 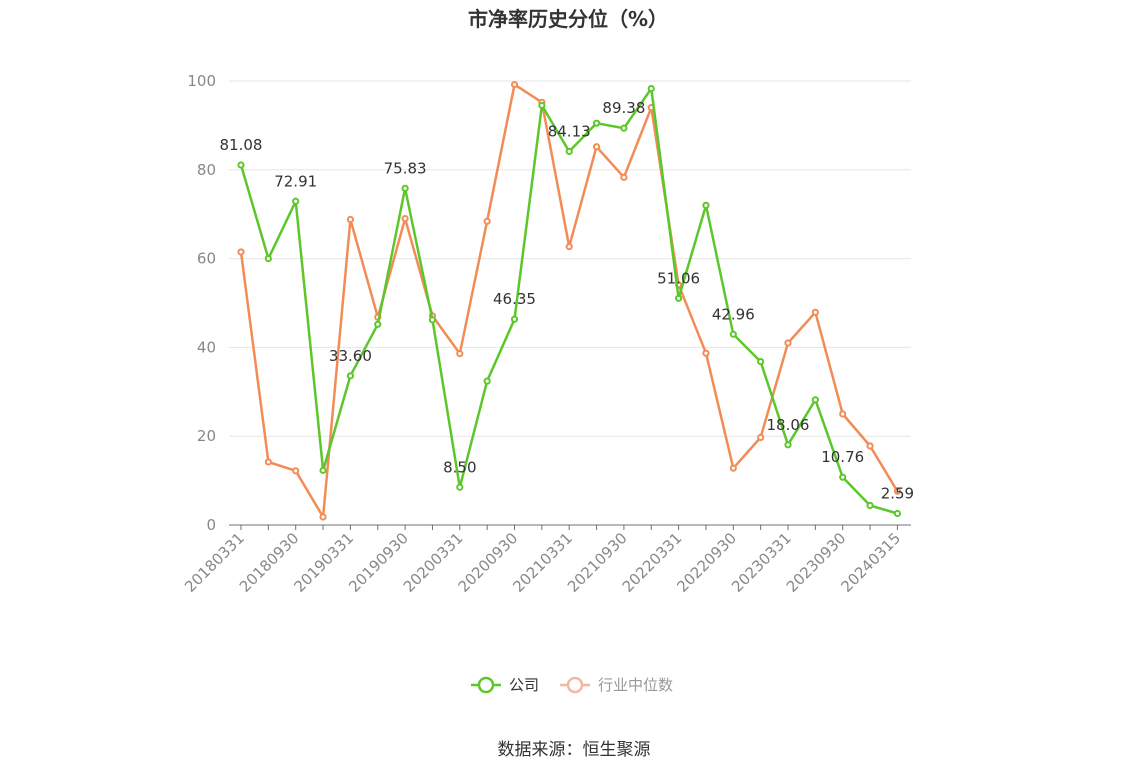 What do you see at coordinates (206, 436) in the screenshot?
I see `y-tick-label: 20` at bounding box center [206, 436].